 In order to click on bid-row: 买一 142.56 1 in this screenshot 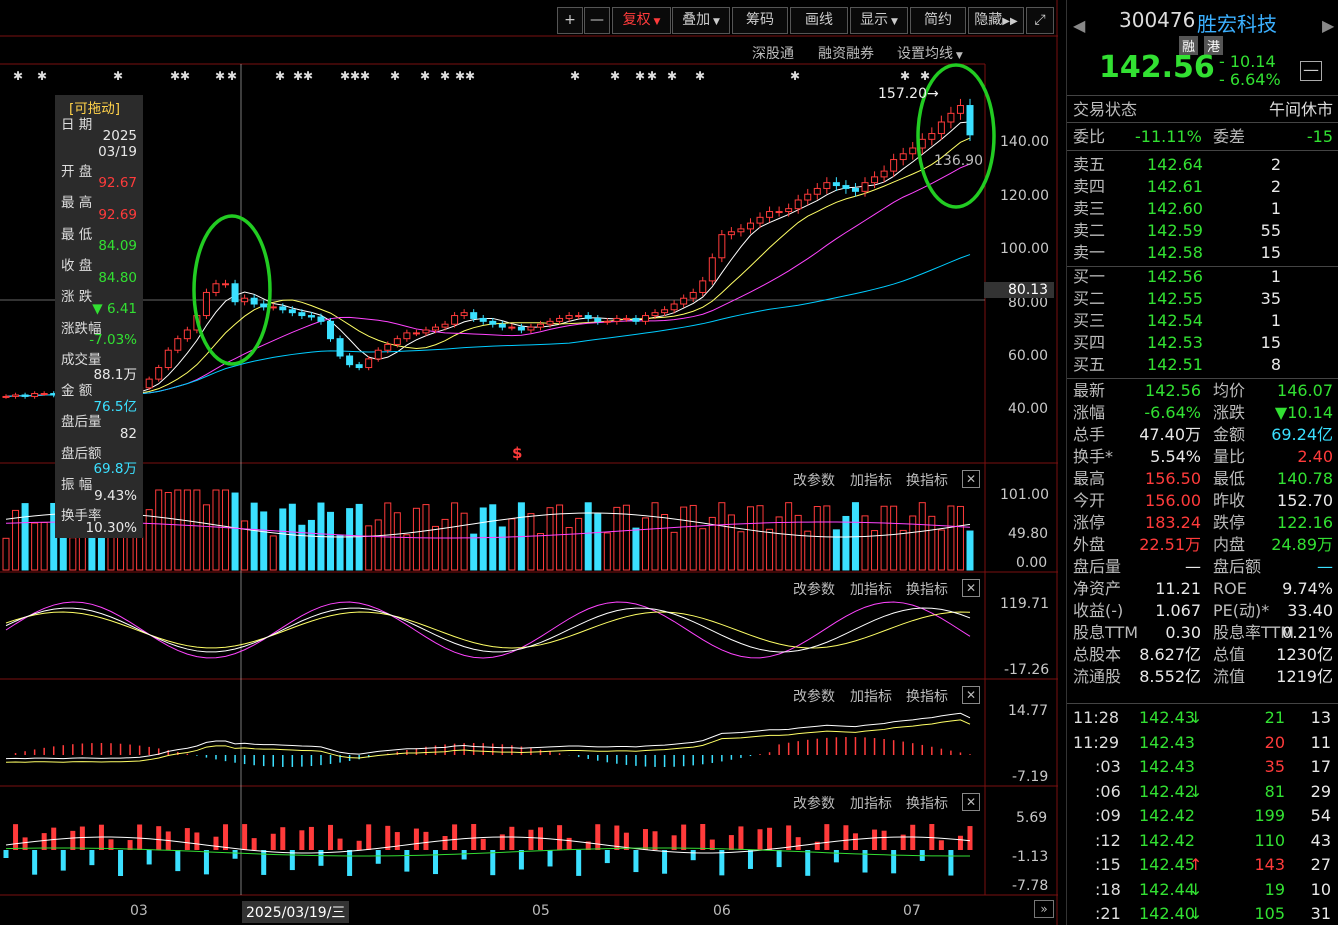, I will do `click(1202, 277)`.